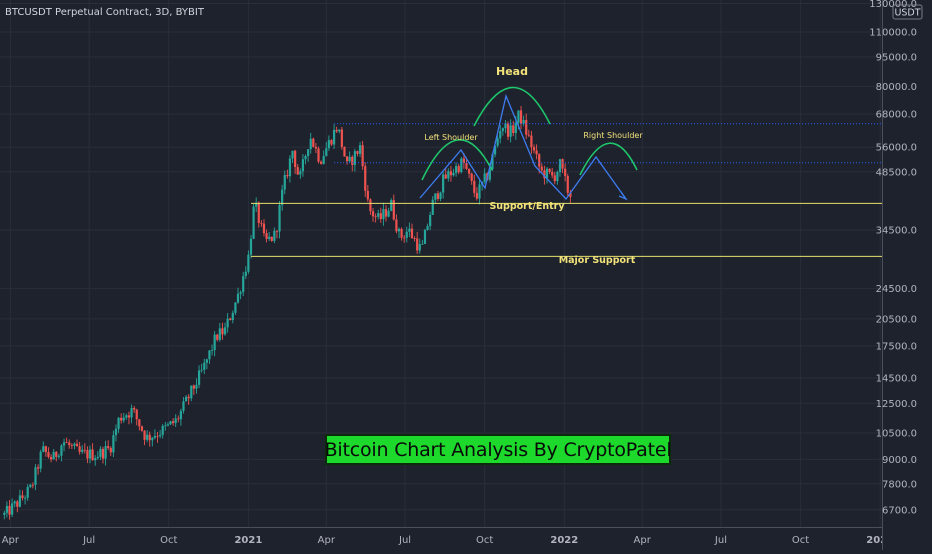 The height and width of the screenshot is (554, 932). What do you see at coordinates (907, 12) in the screenshot?
I see `currency-box` at bounding box center [907, 12].